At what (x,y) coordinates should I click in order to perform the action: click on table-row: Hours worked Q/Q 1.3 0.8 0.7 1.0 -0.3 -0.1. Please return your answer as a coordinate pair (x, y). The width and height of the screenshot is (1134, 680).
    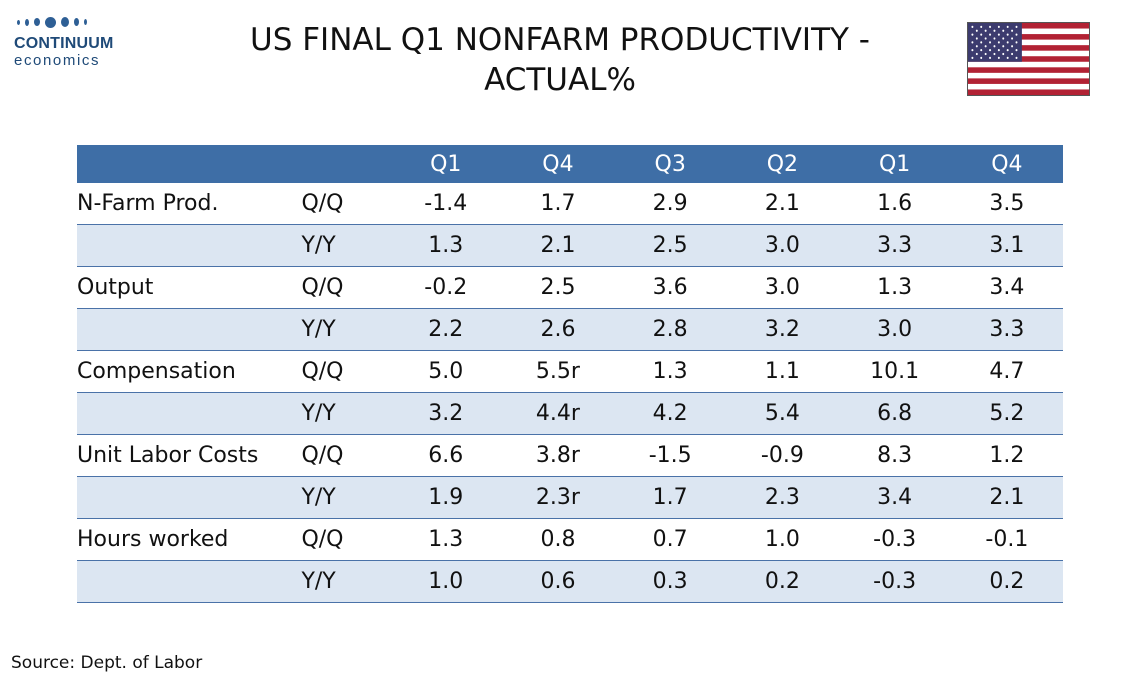
    Looking at the image, I should click on (570, 539).